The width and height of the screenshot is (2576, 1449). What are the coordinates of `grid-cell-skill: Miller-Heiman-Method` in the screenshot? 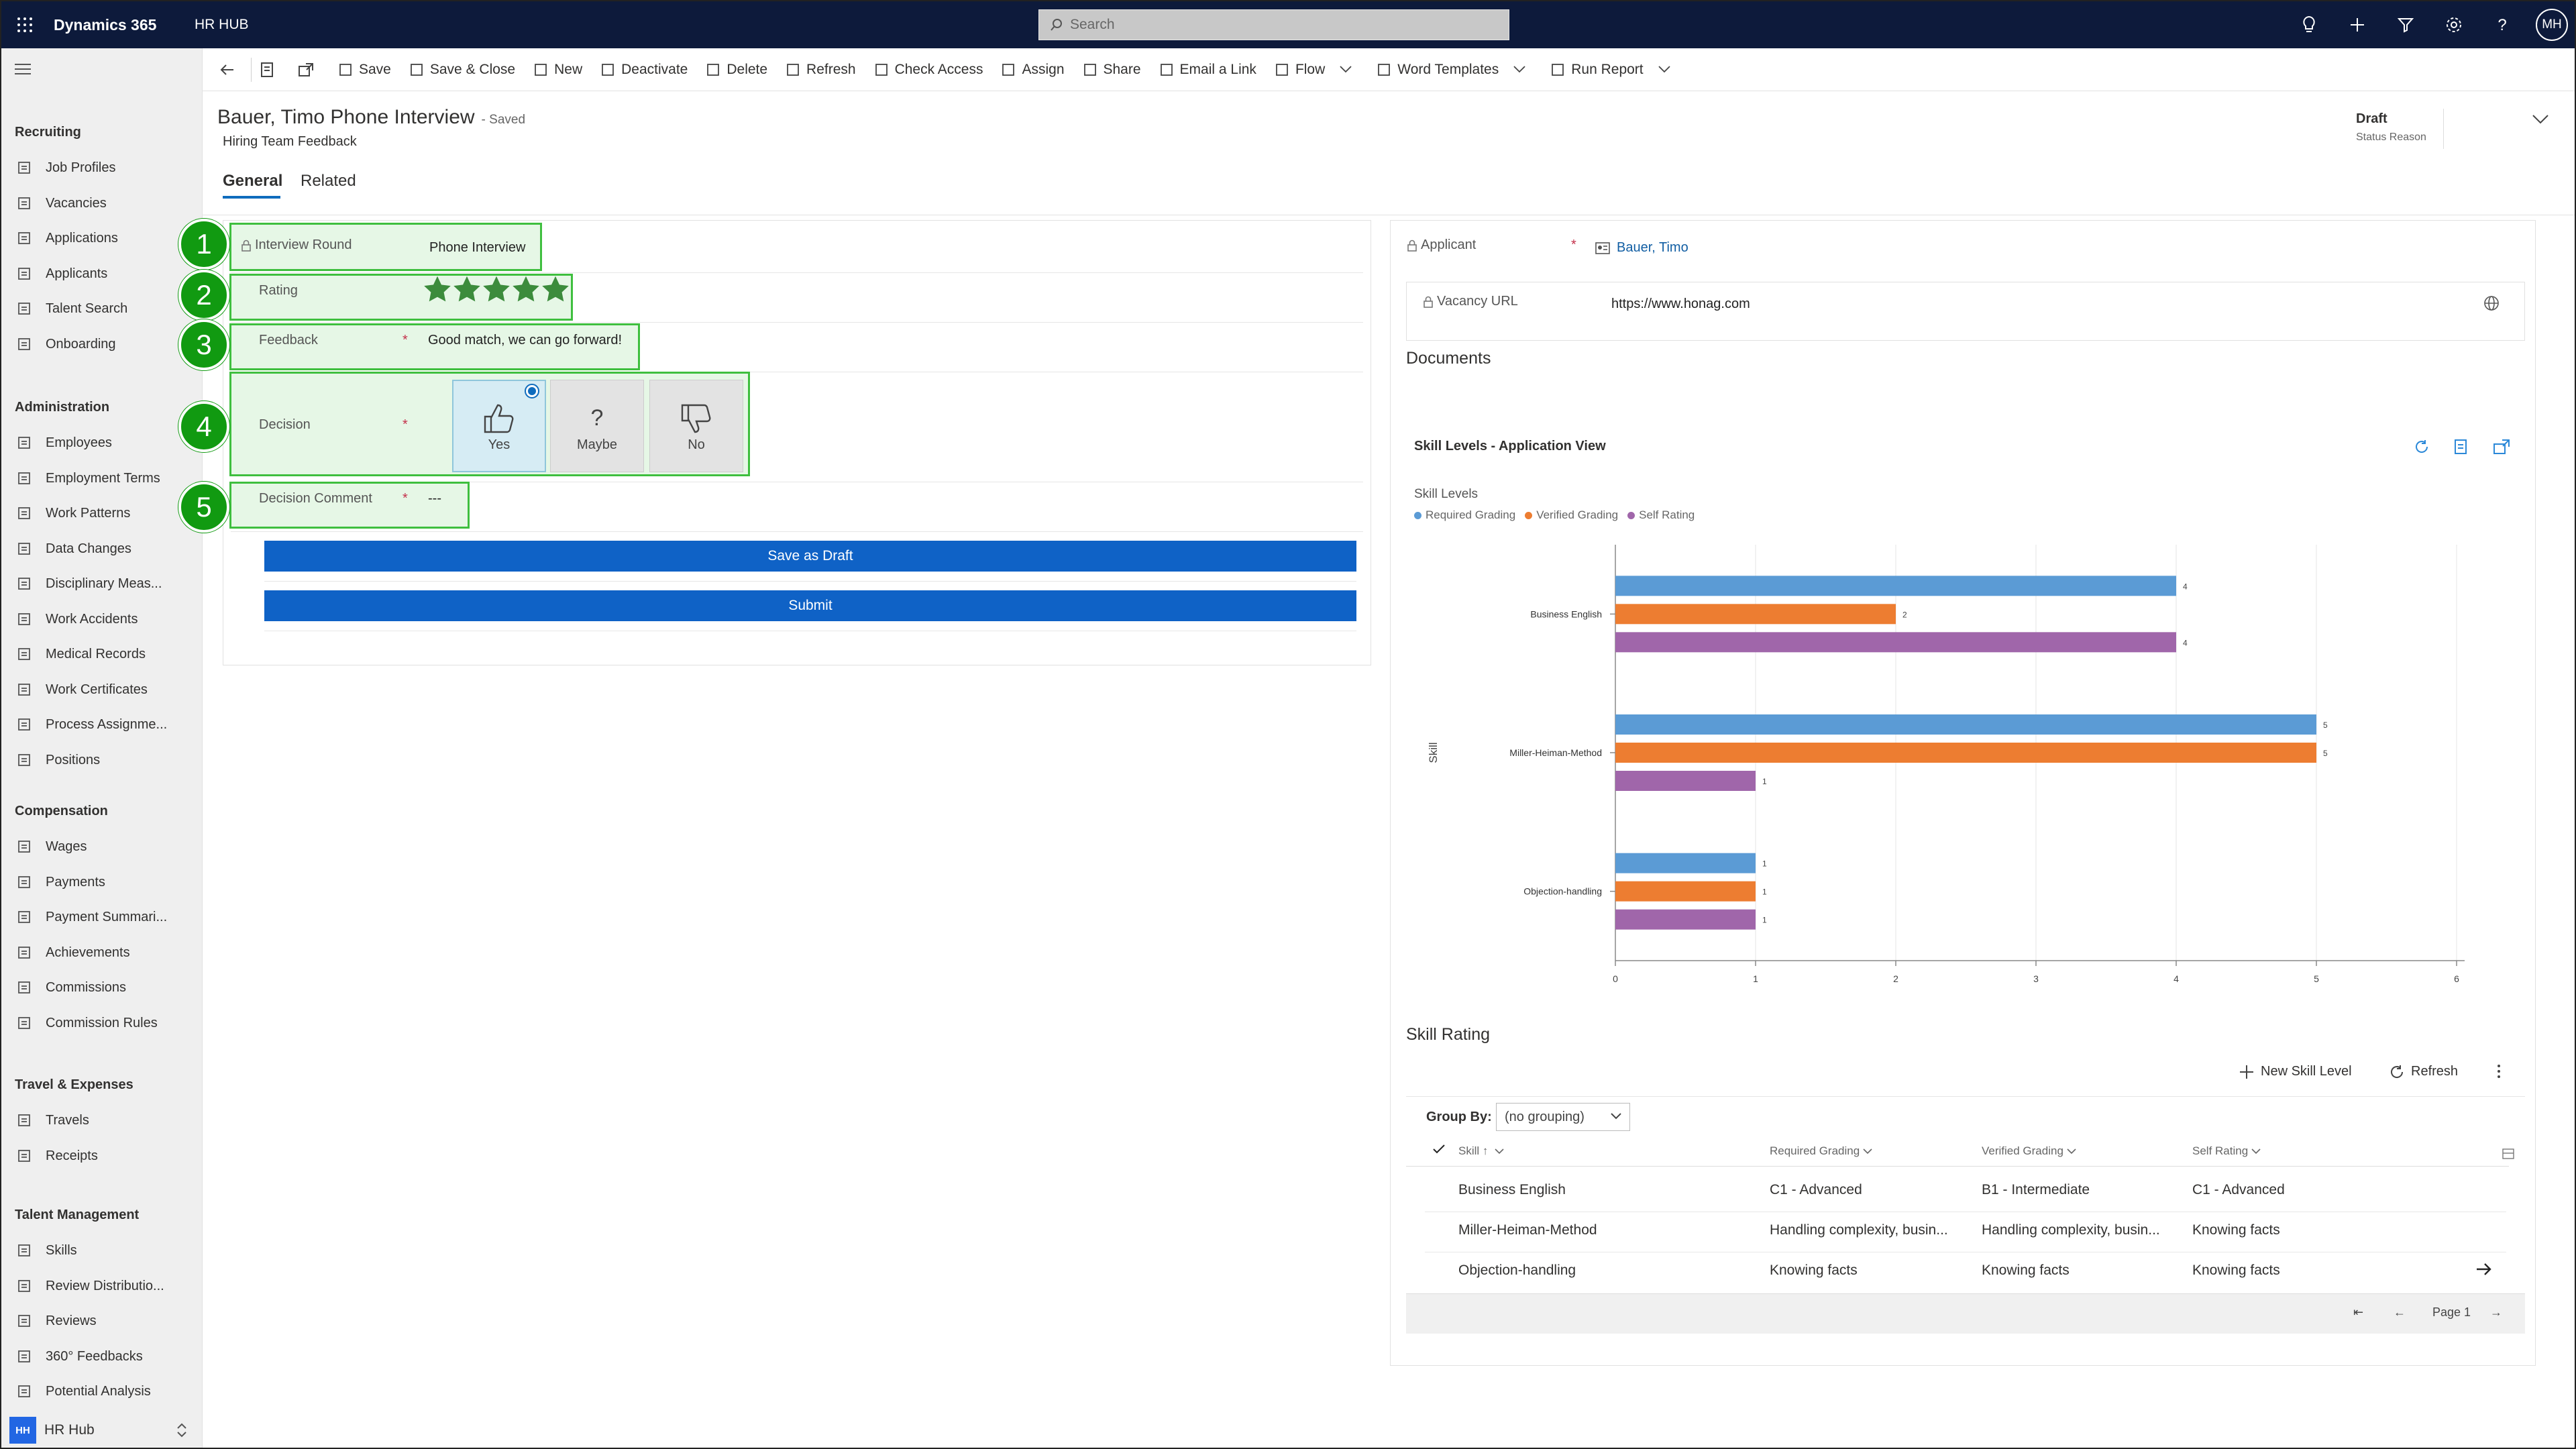 It's located at (1527, 1230).